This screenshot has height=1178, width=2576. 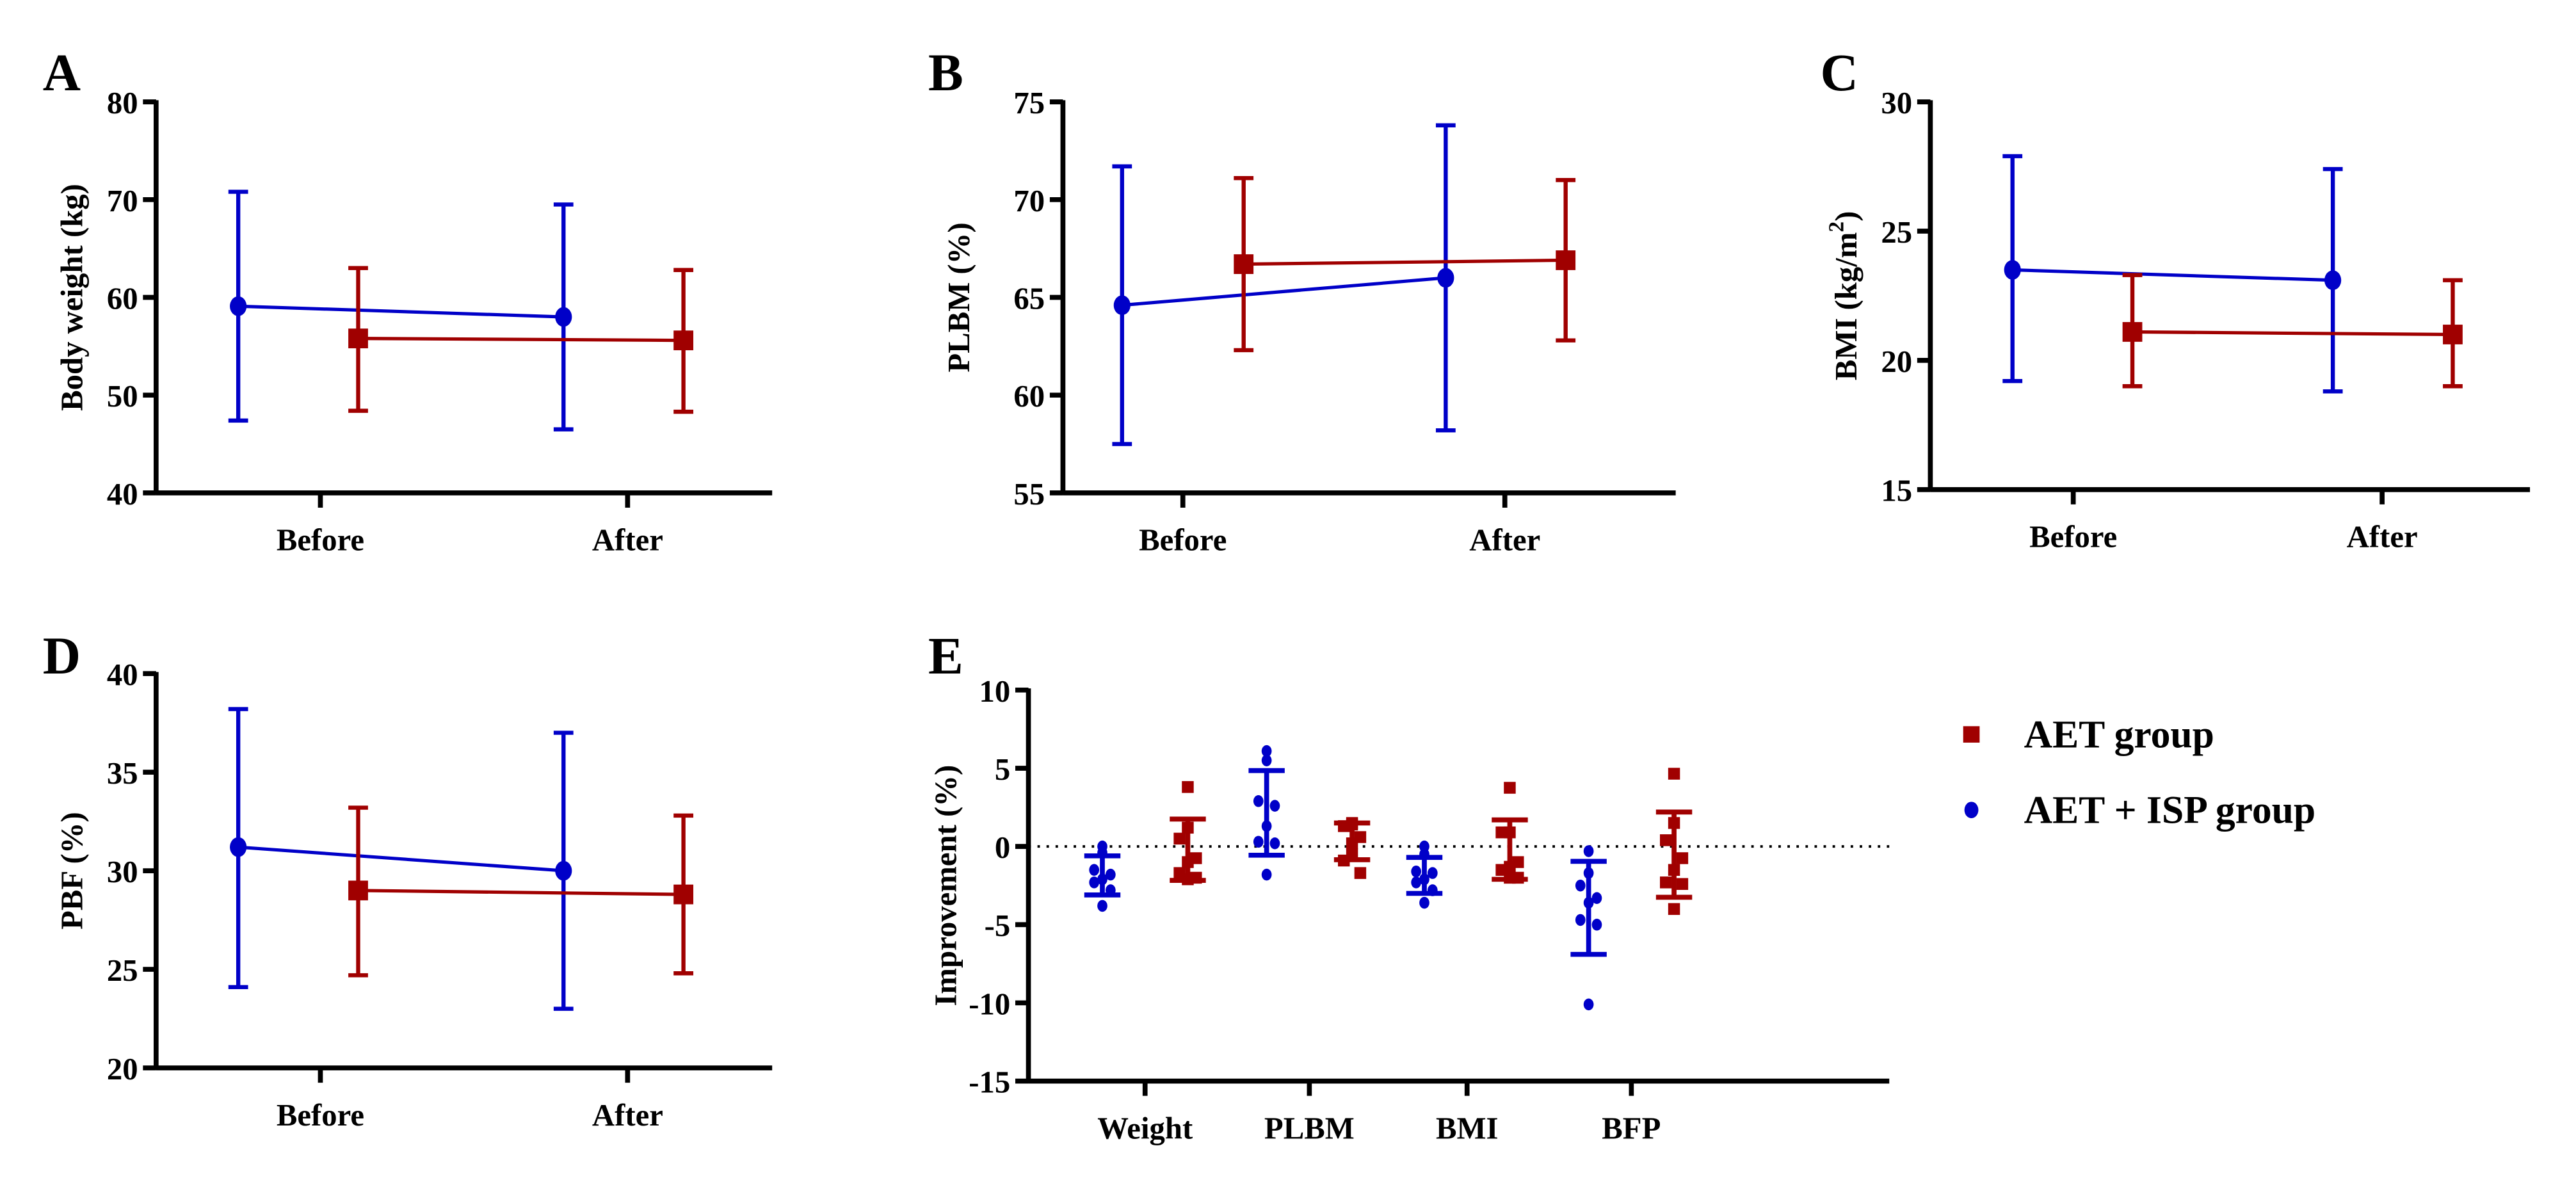 What do you see at coordinates (122, 773) in the screenshot?
I see `y-tick-label: 35` at bounding box center [122, 773].